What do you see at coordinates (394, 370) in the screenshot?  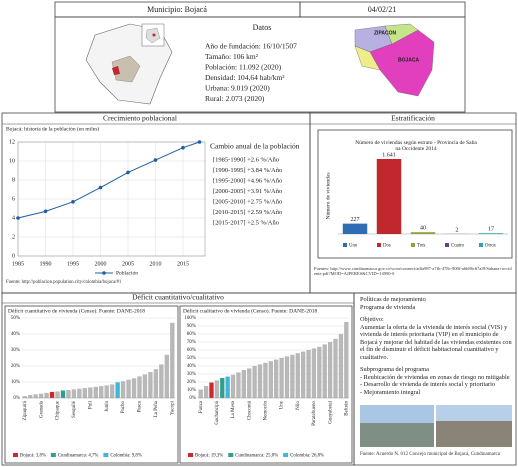 I see `policy-label: Subprograma del programa` at bounding box center [394, 370].